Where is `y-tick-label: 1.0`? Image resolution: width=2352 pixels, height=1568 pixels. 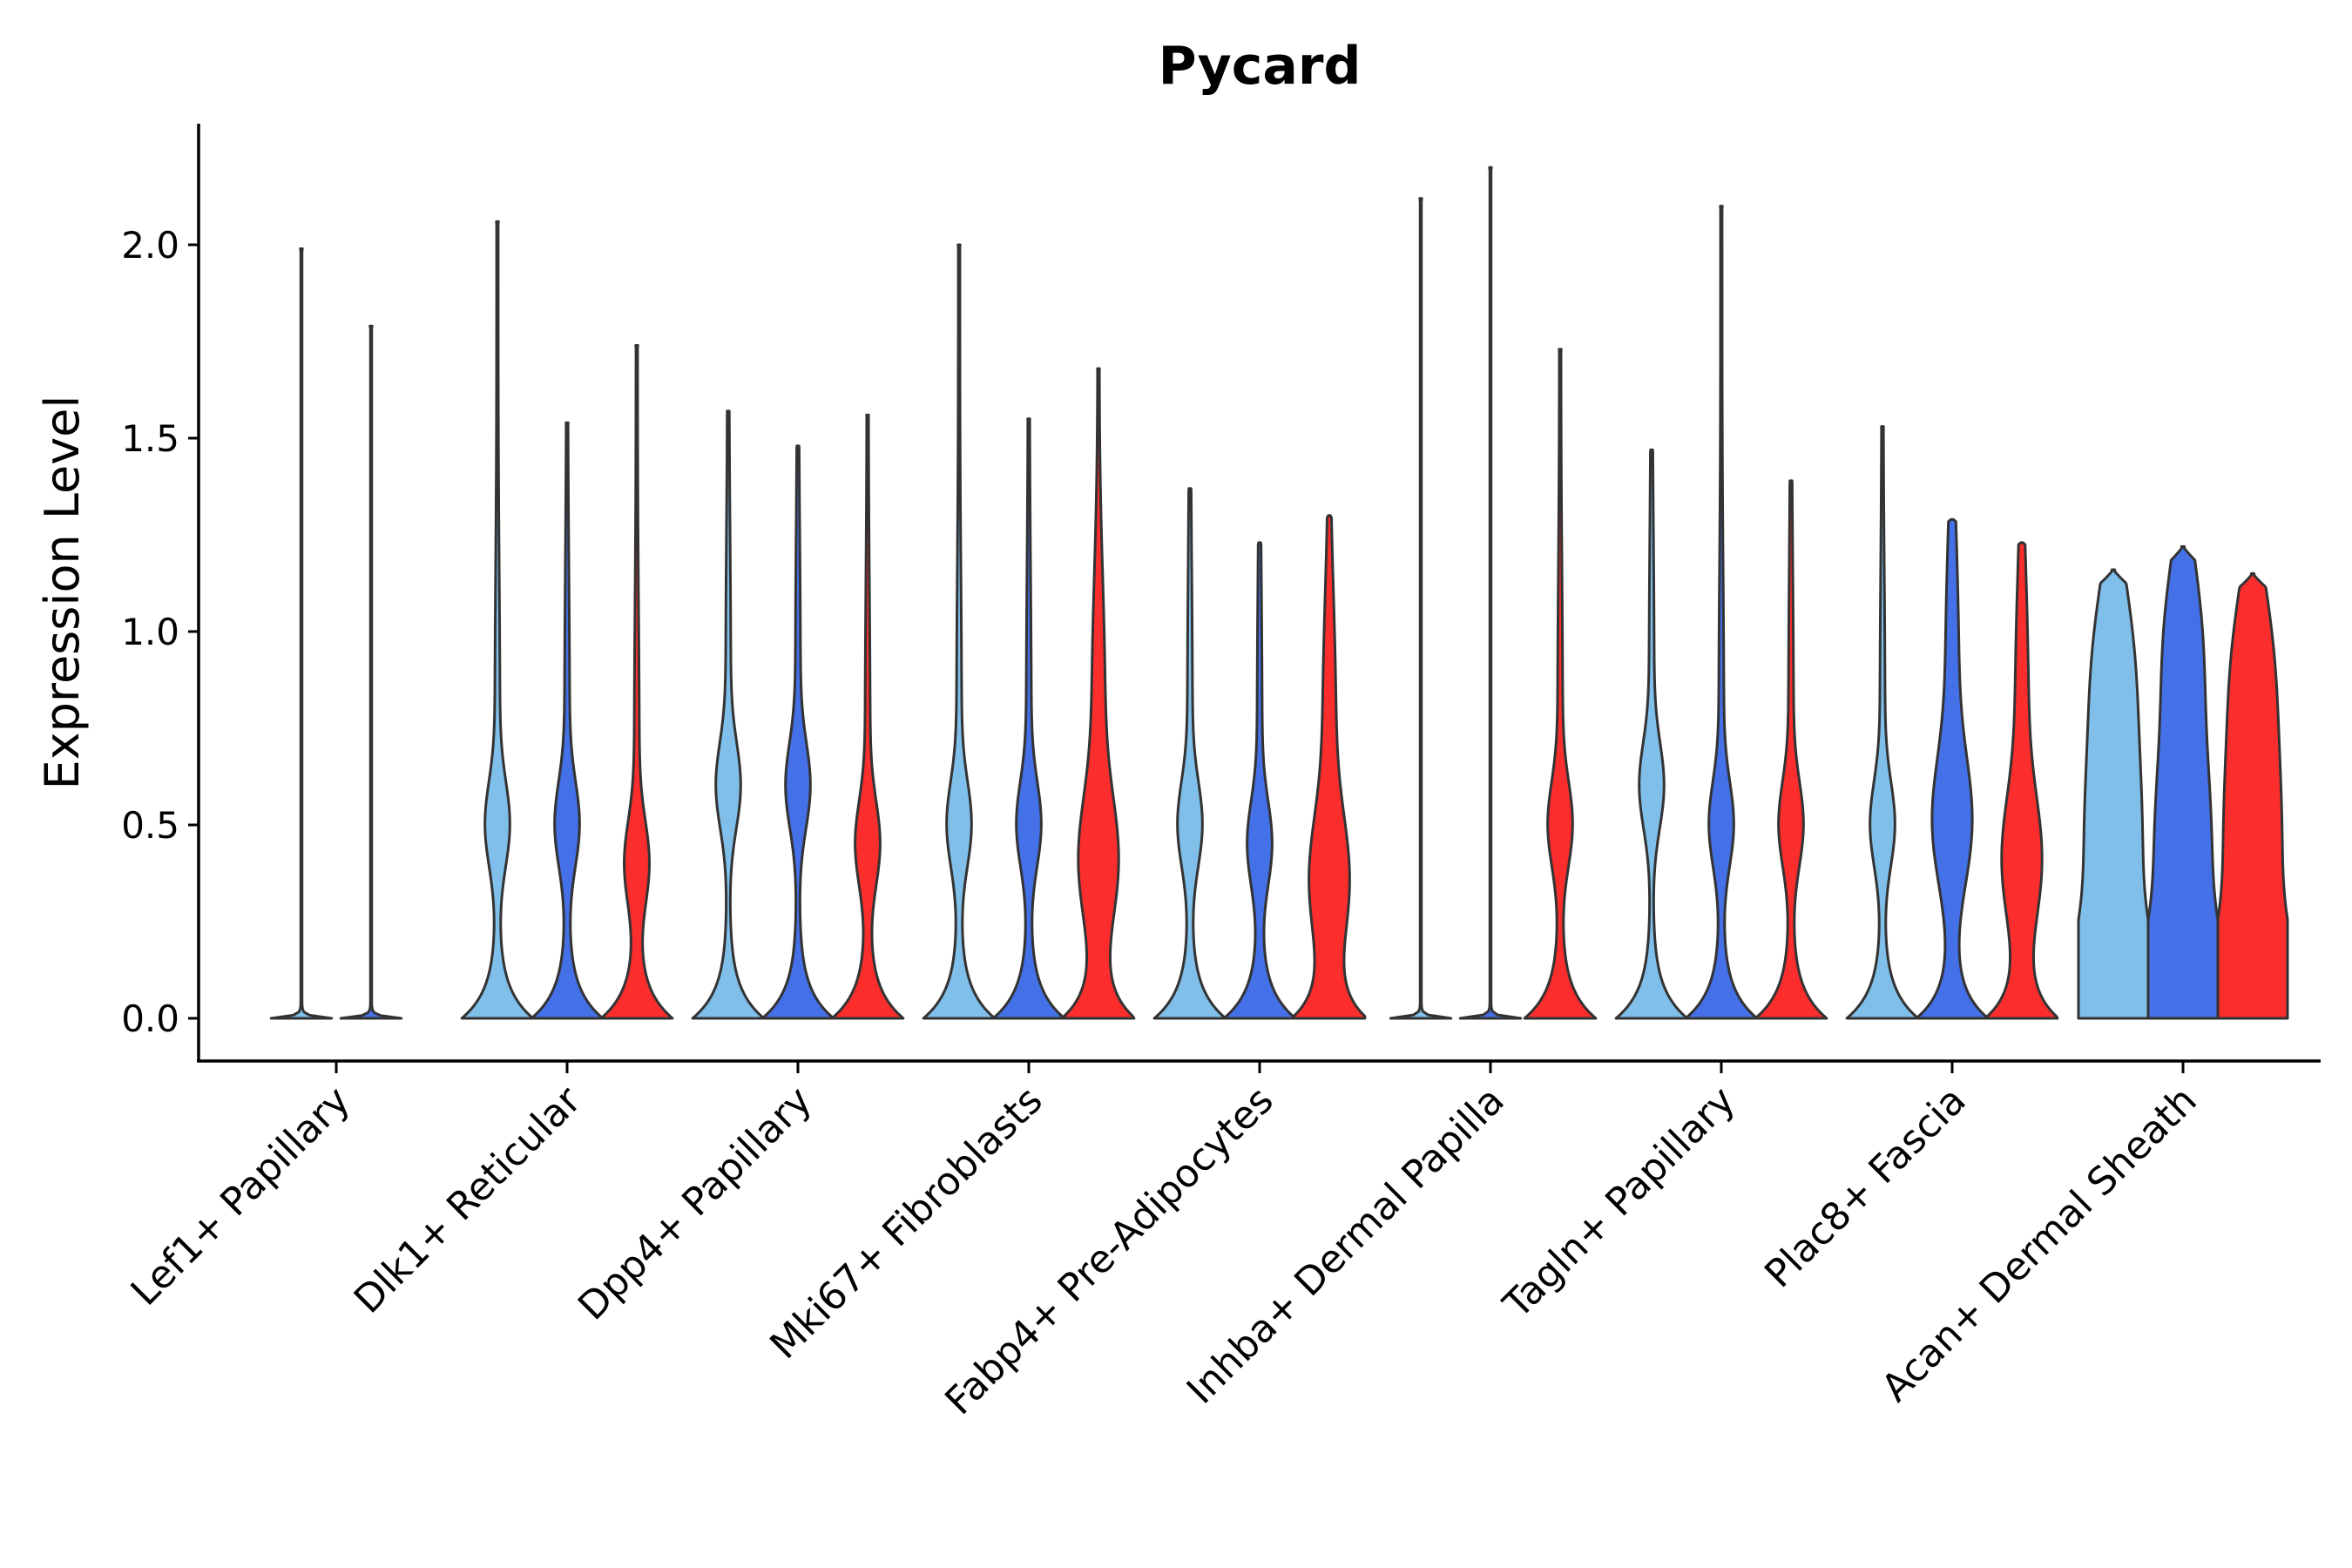
y-tick-label: 1.0 is located at coordinates (150, 632).